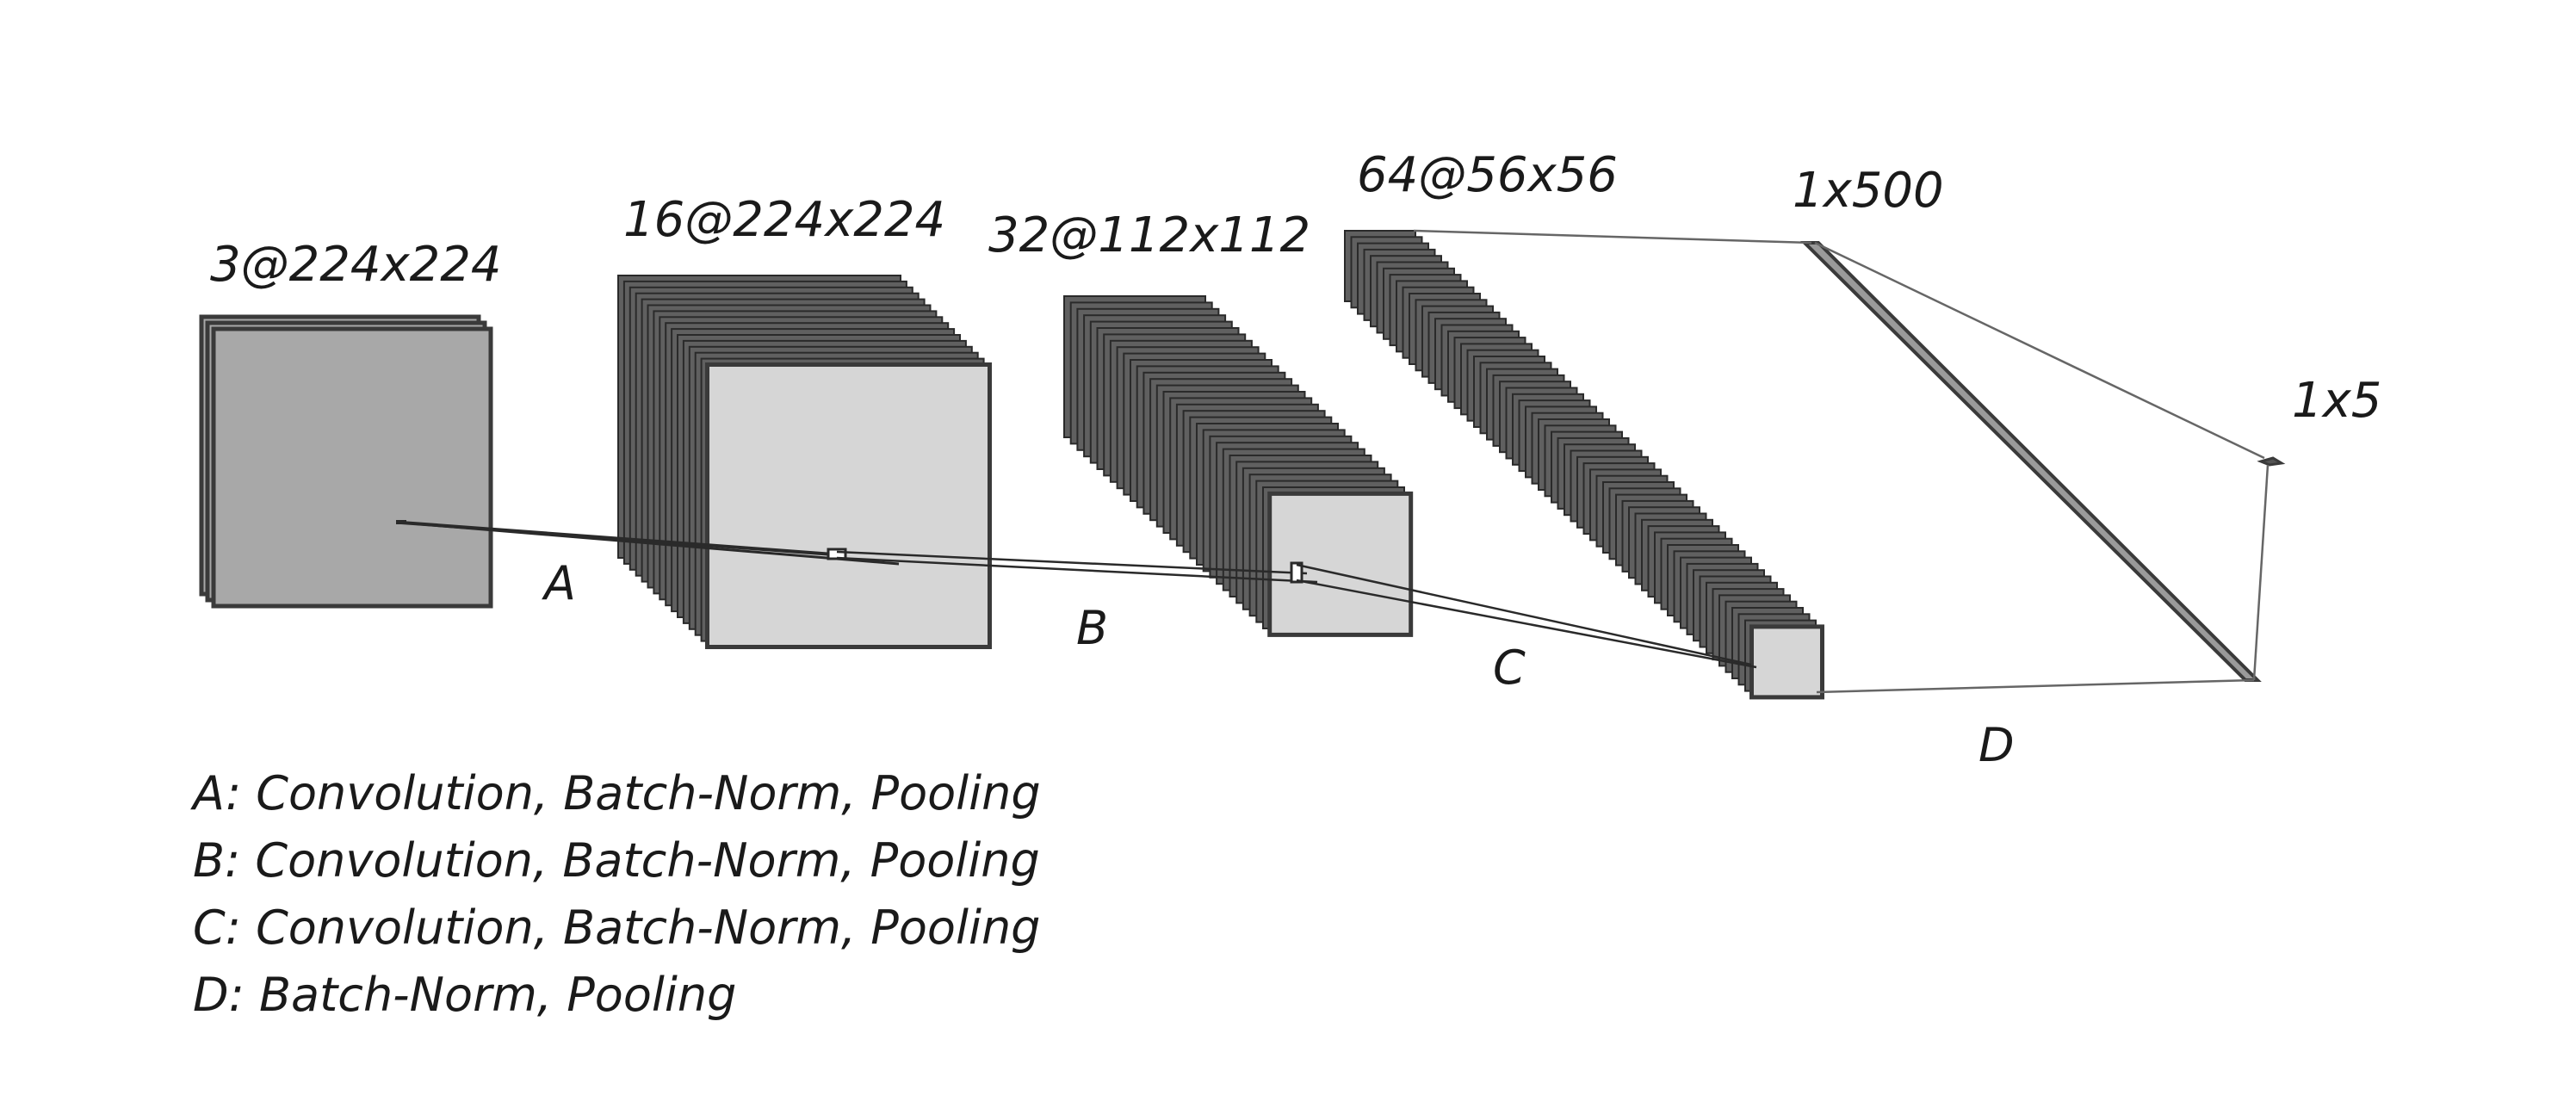 The image size is (2576, 1108). Describe the element at coordinates (1997, 745) in the screenshot. I see `transition-d: D` at that location.